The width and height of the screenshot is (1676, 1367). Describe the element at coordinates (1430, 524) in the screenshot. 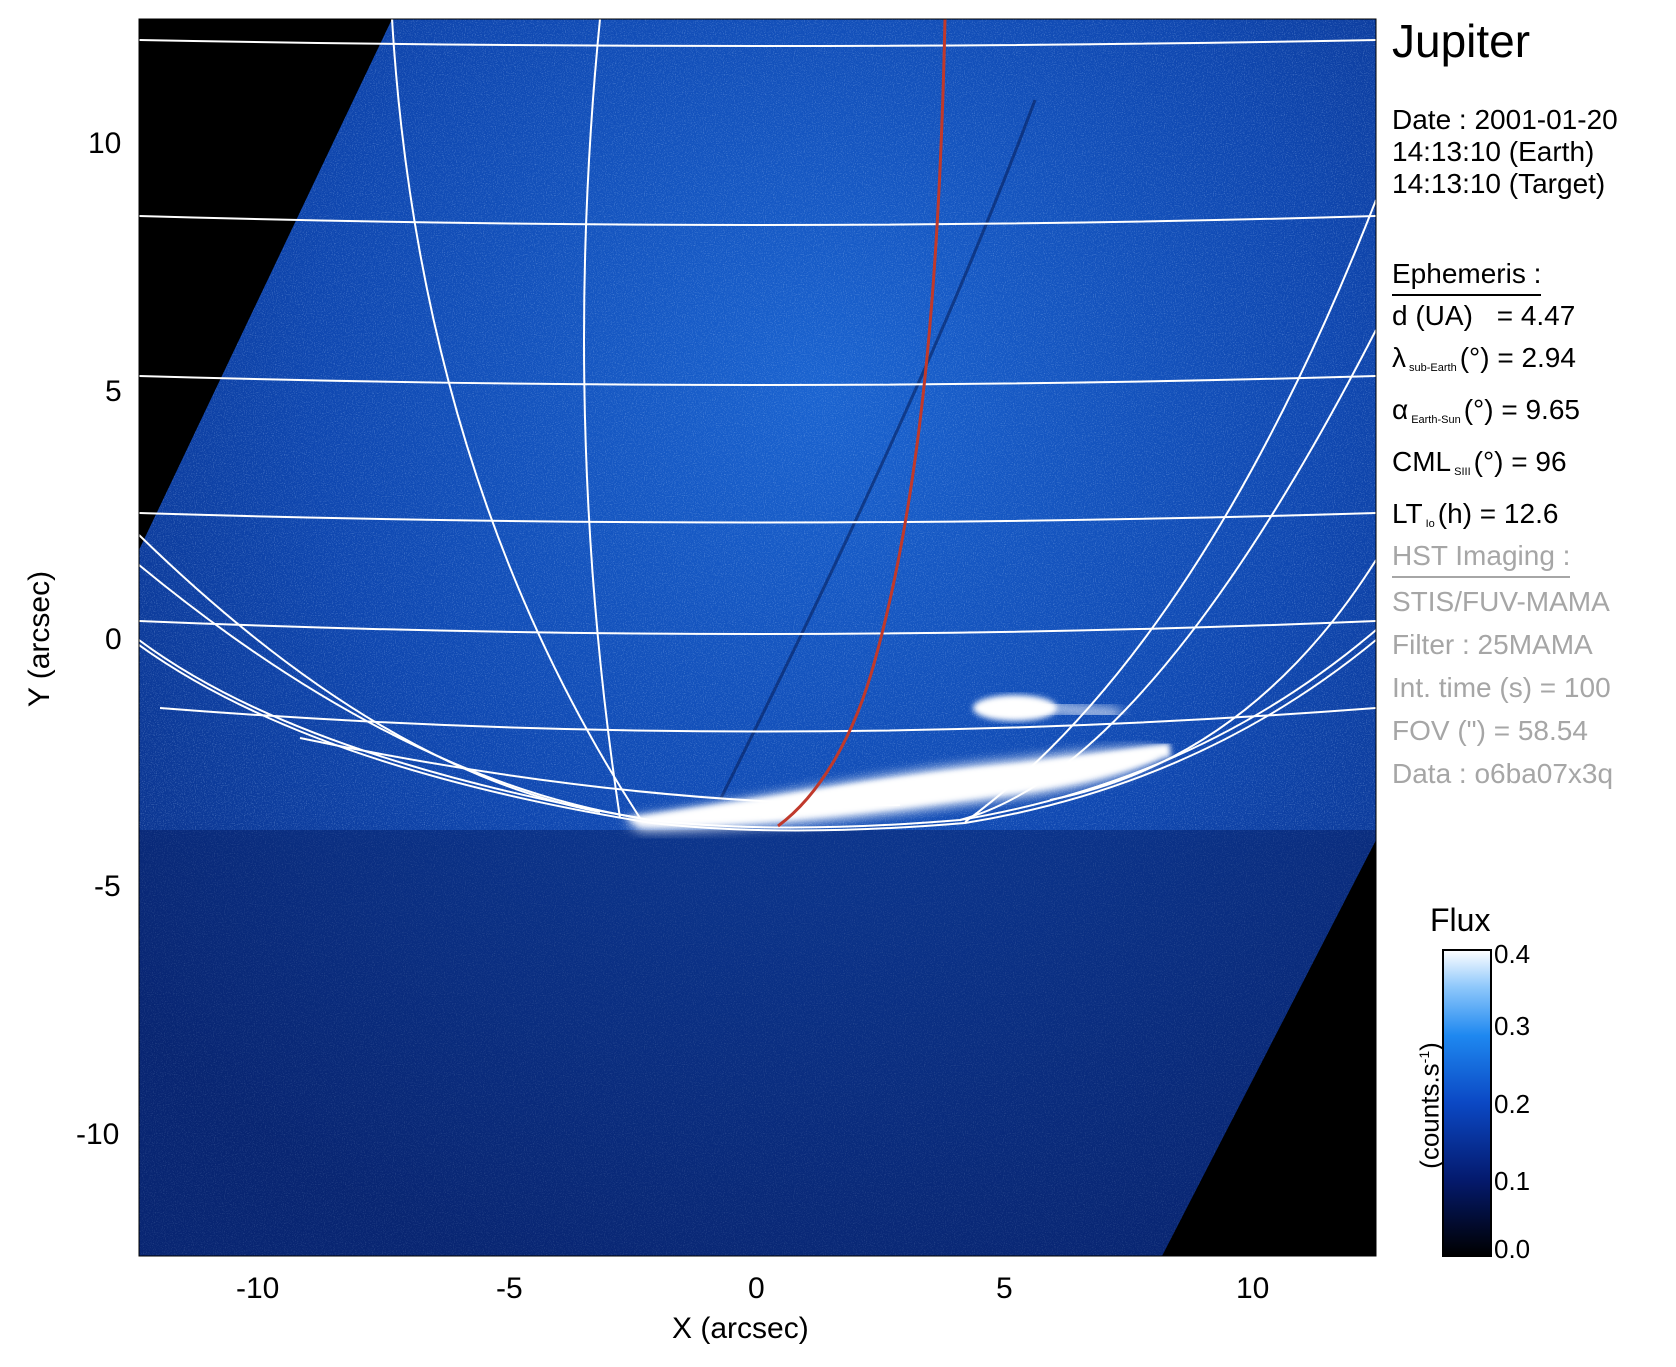

I see `lt-subscript: Io` at that location.